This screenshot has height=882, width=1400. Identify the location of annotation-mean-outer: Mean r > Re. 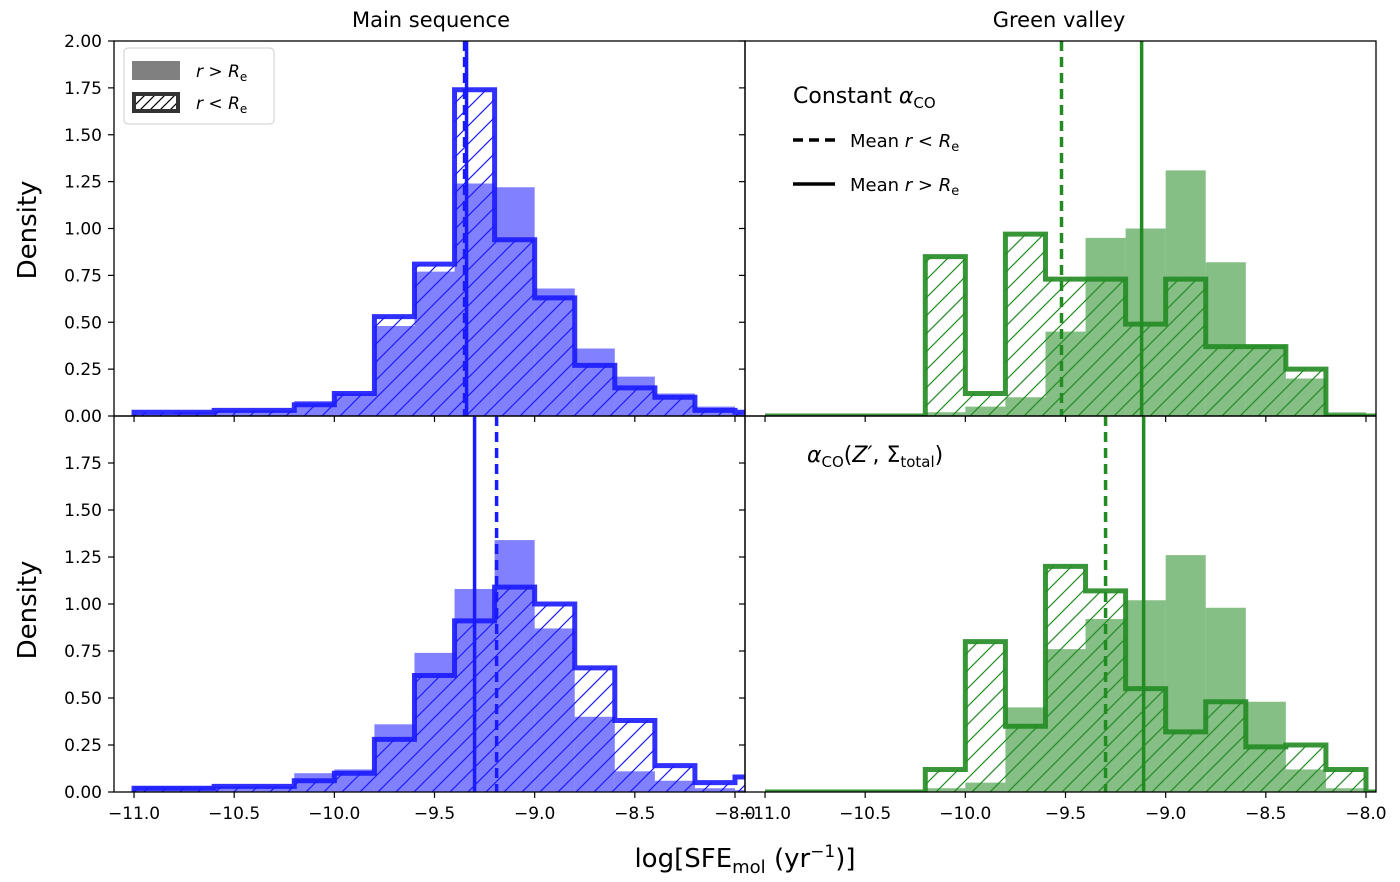
(904, 187).